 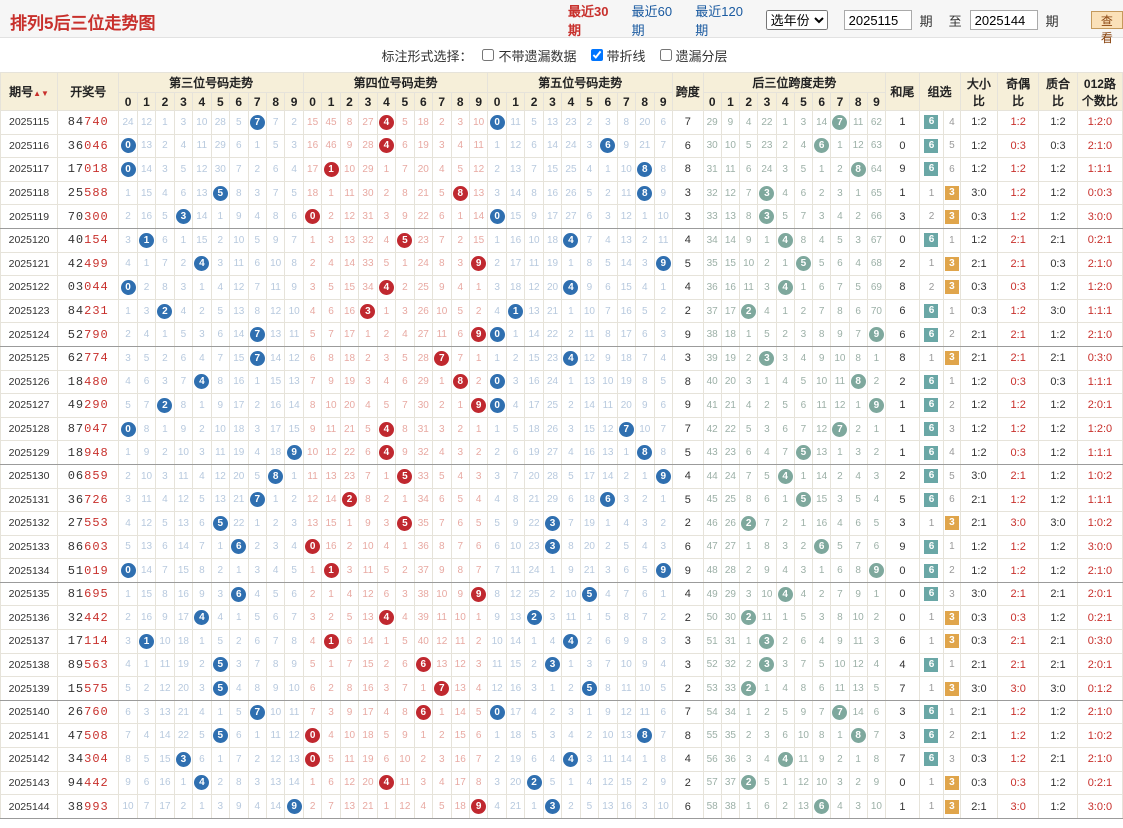 What do you see at coordinates (220, 169) in the screenshot?
I see `third-cell-5: 30` at bounding box center [220, 169].